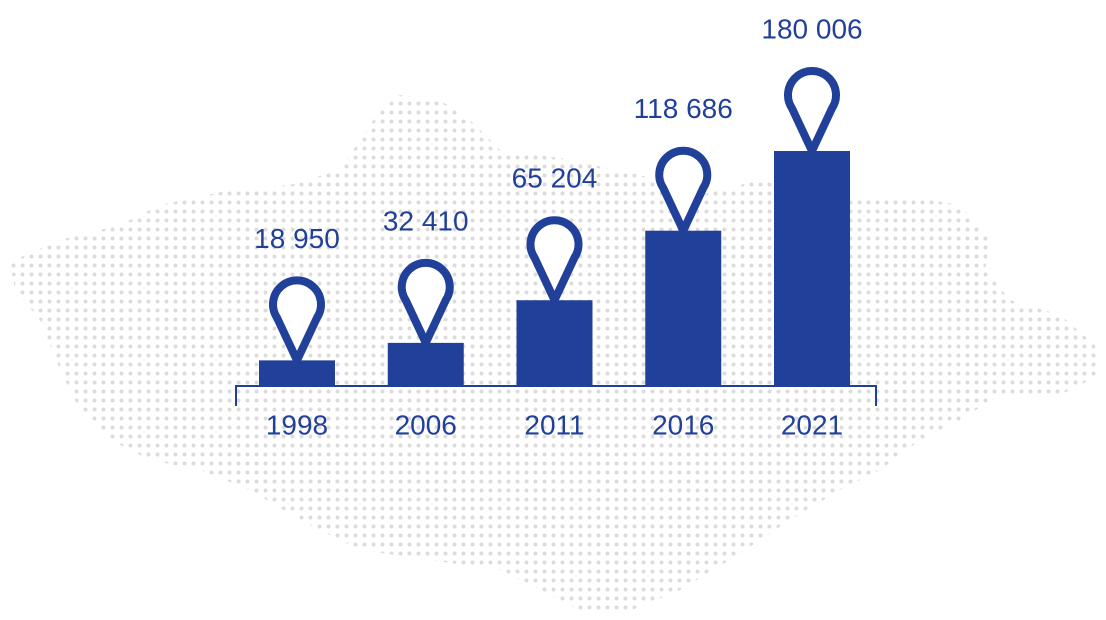 The width and height of the screenshot is (1106, 620). Describe the element at coordinates (554, 424) in the screenshot. I see `x-tick-label: 2011` at that location.